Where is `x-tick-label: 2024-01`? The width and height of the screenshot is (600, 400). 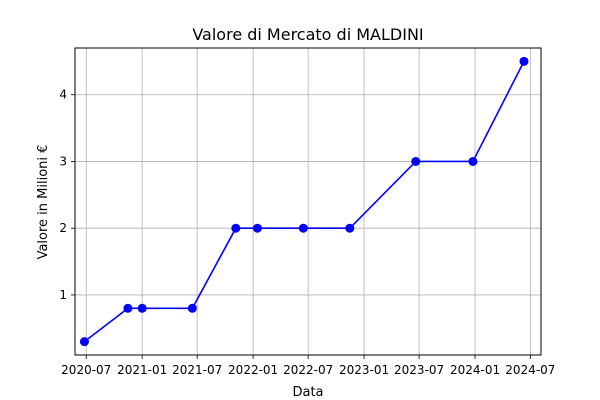 x-tick-label: 2024-01 is located at coordinates (475, 370).